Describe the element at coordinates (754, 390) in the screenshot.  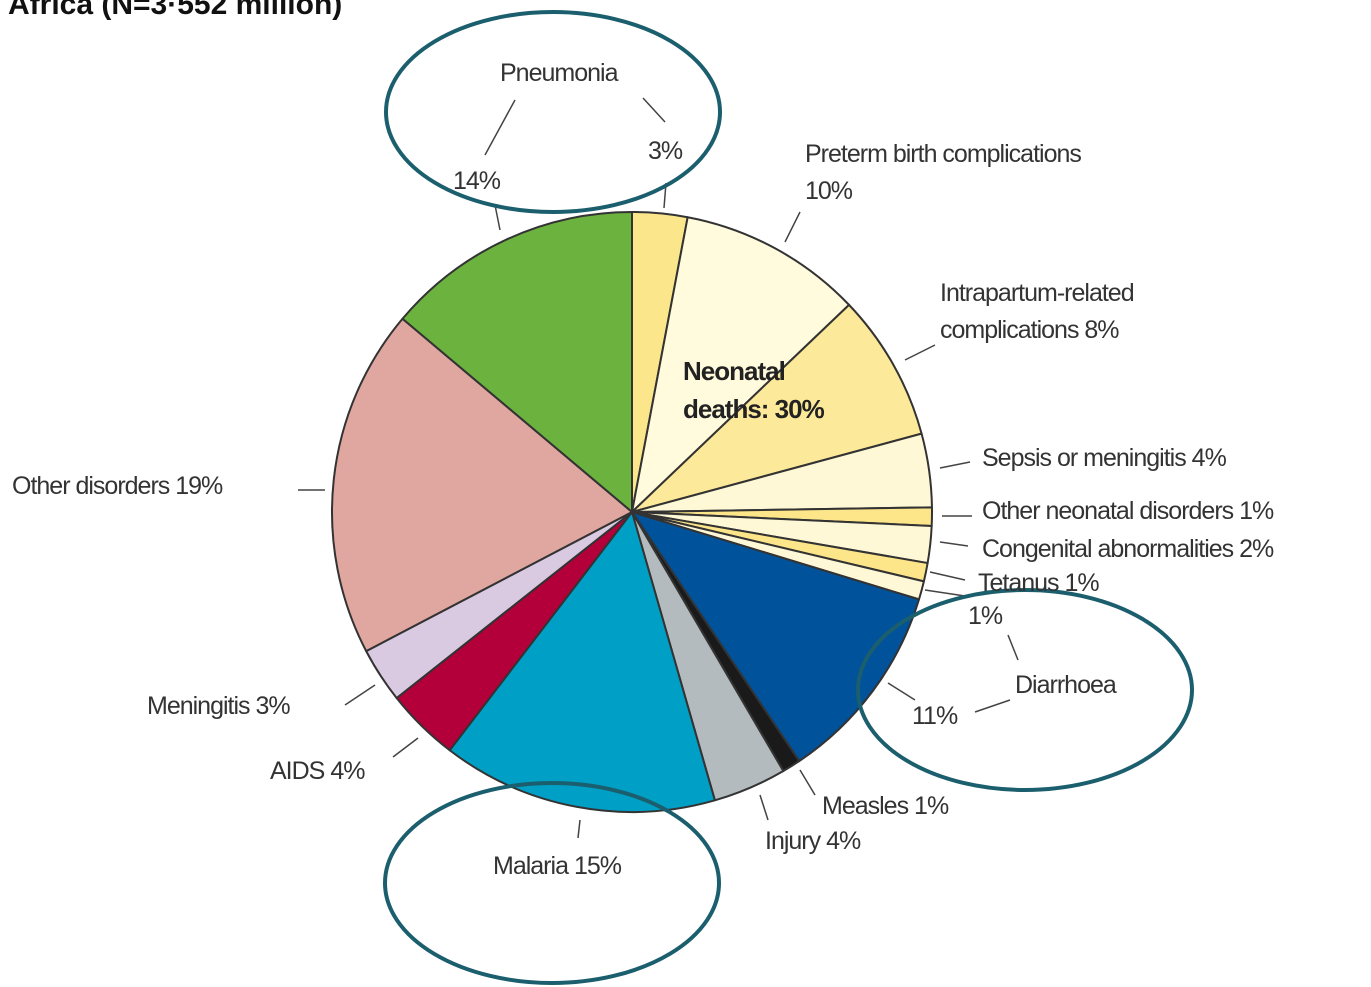
I see `annotation: Neonatal deaths: 30%` at that location.